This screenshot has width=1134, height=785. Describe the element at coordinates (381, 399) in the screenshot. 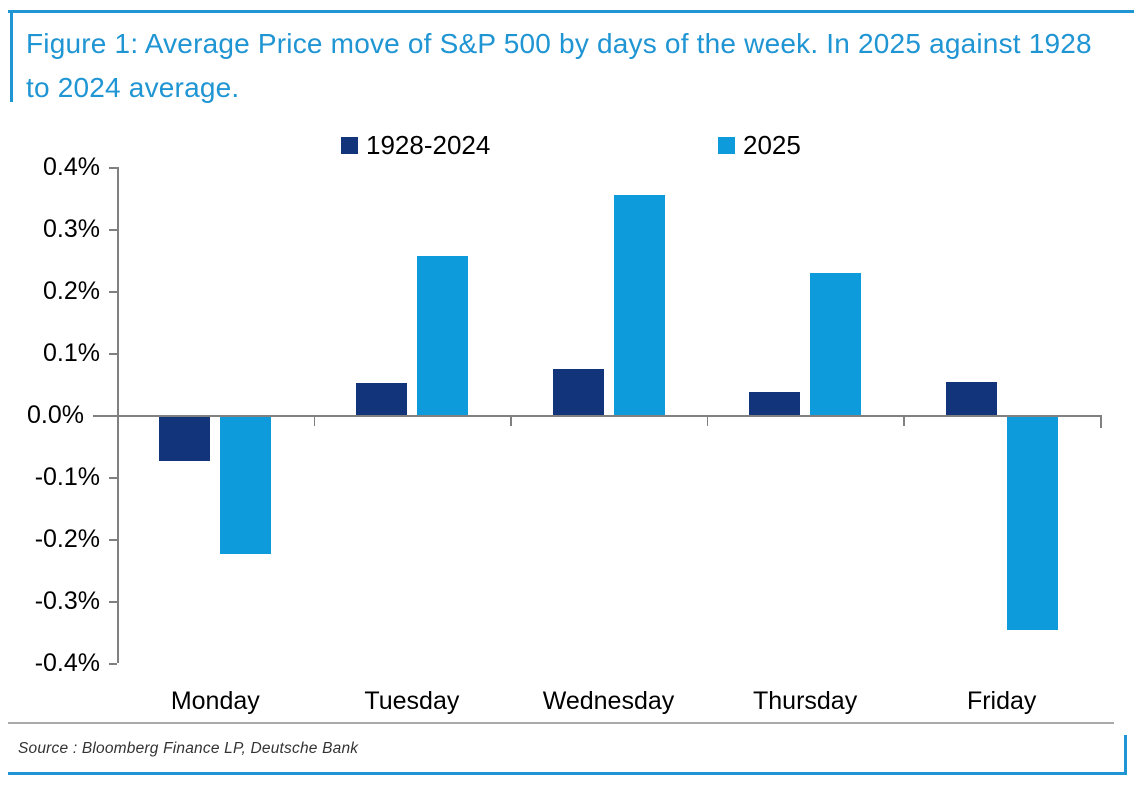

I see `bar-tuesday-1928-2024` at that location.